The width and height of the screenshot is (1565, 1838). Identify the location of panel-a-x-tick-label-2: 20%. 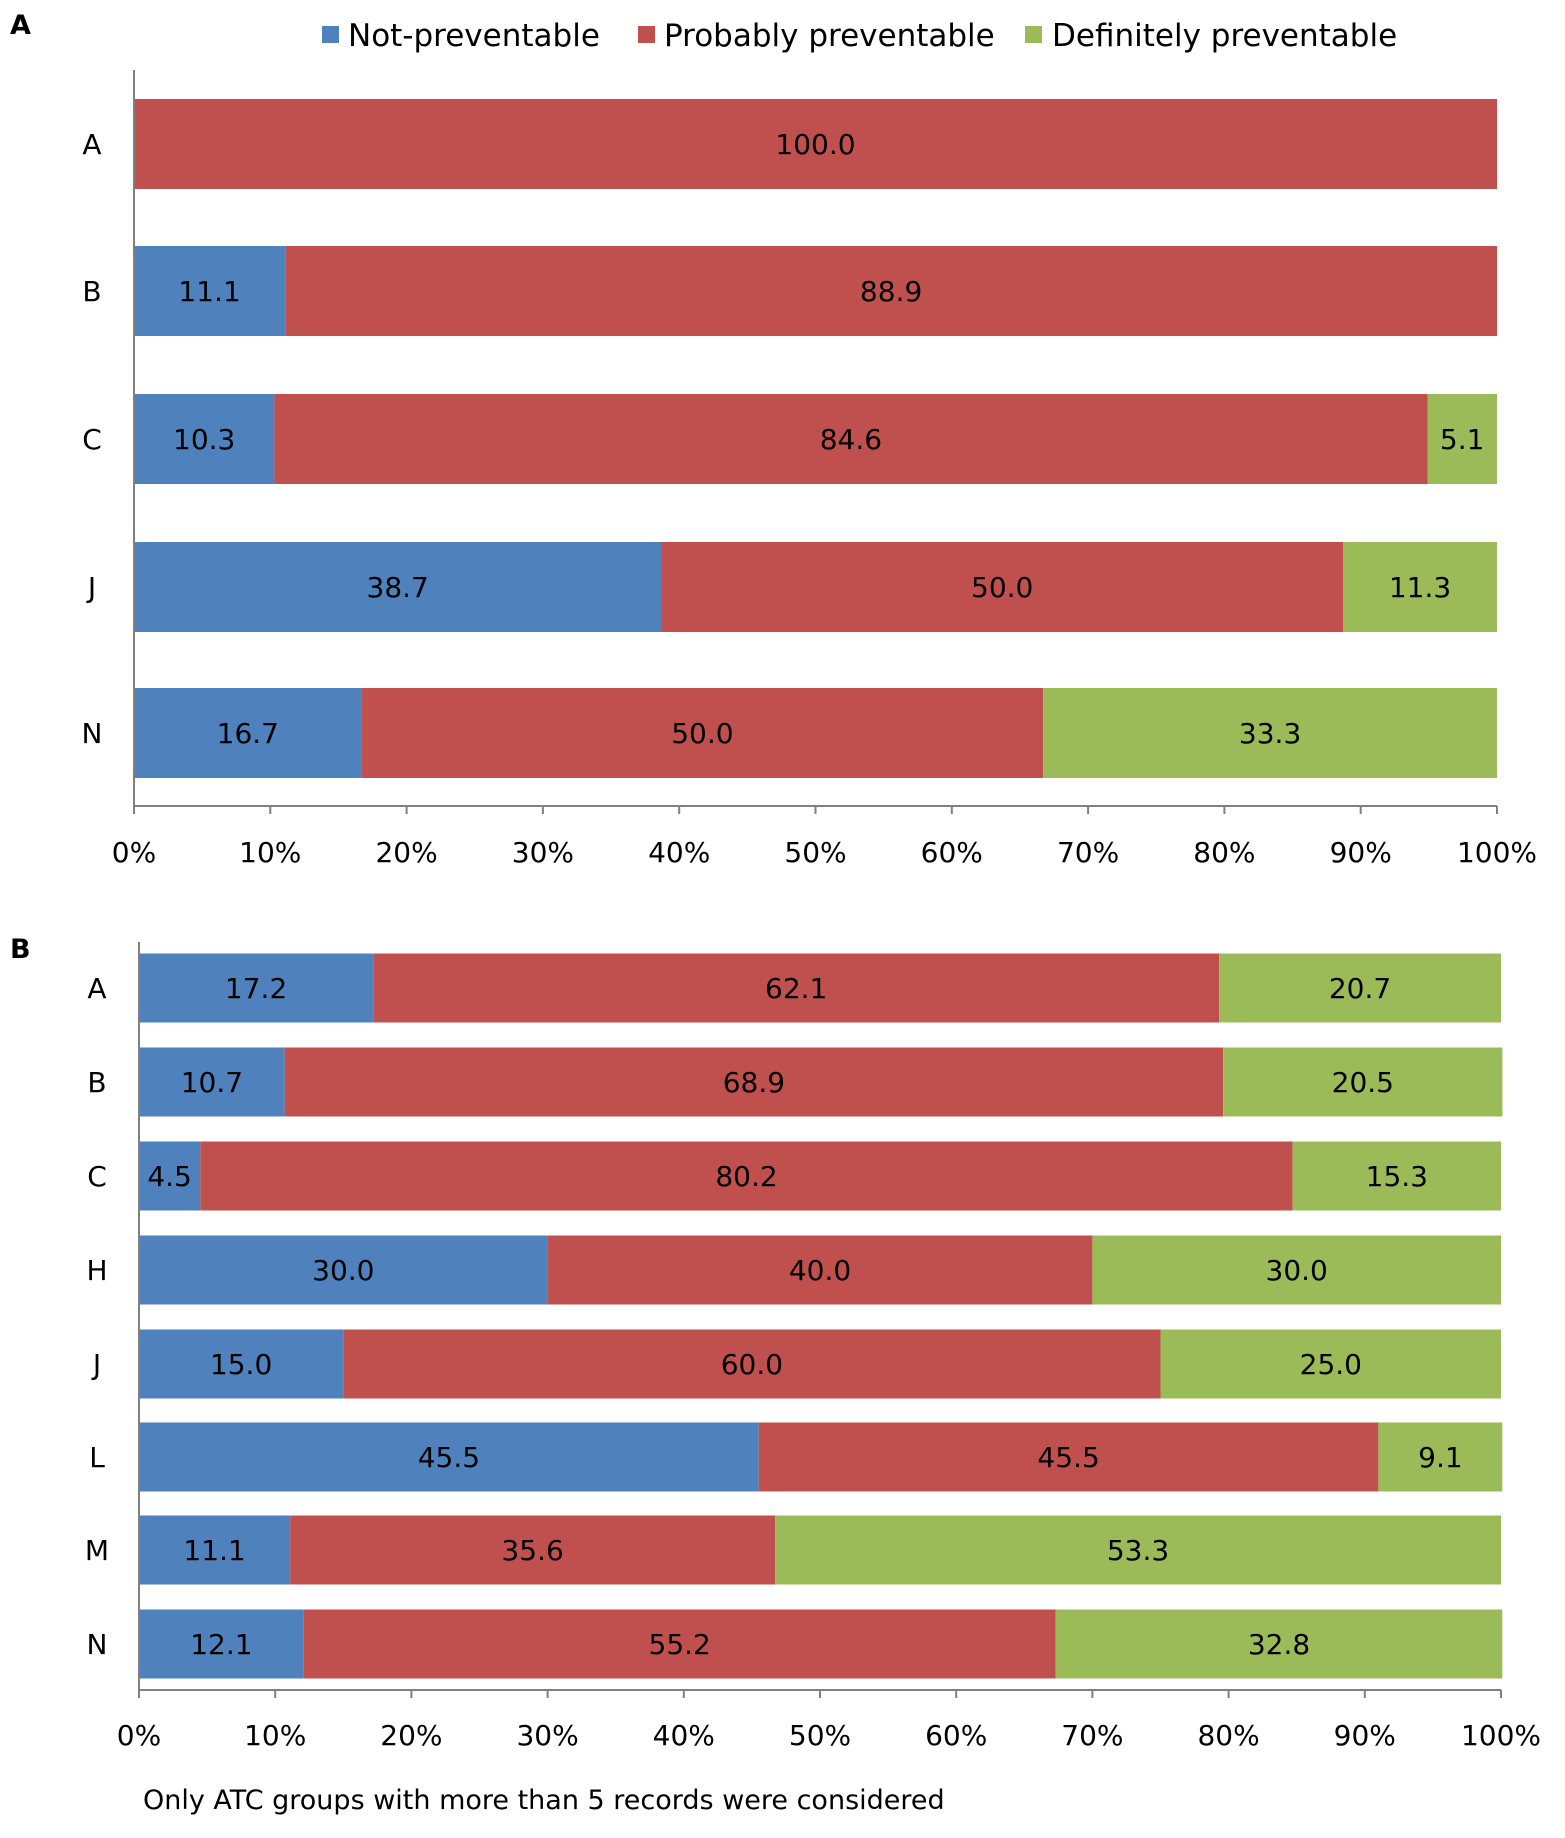
(406, 852).